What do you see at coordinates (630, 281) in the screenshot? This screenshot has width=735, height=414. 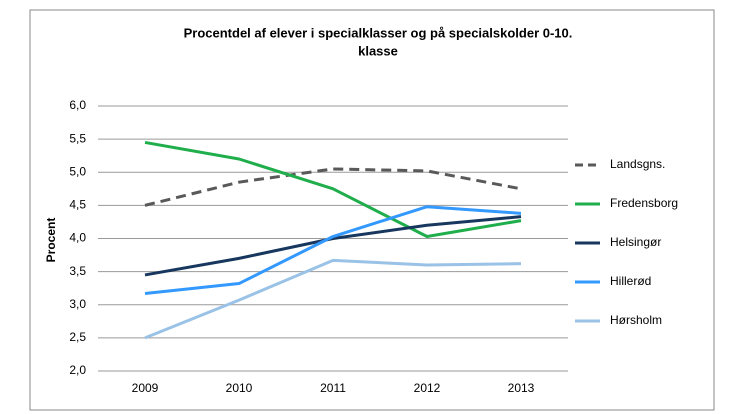 I see `legend-label: Hillerød` at bounding box center [630, 281].